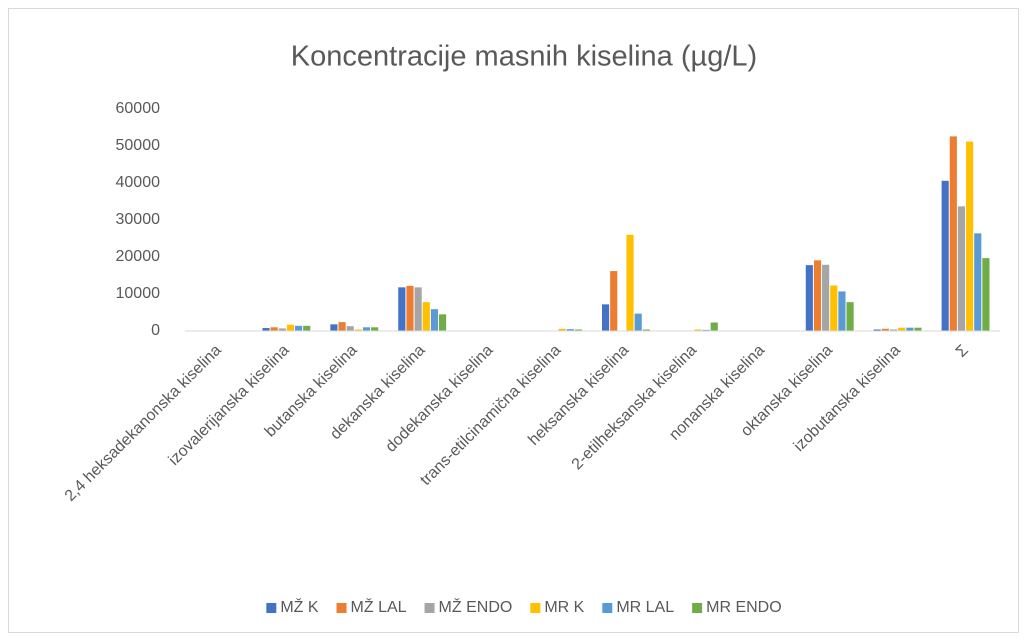  What do you see at coordinates (564, 607) in the screenshot?
I see `legend-label: MR K` at bounding box center [564, 607].